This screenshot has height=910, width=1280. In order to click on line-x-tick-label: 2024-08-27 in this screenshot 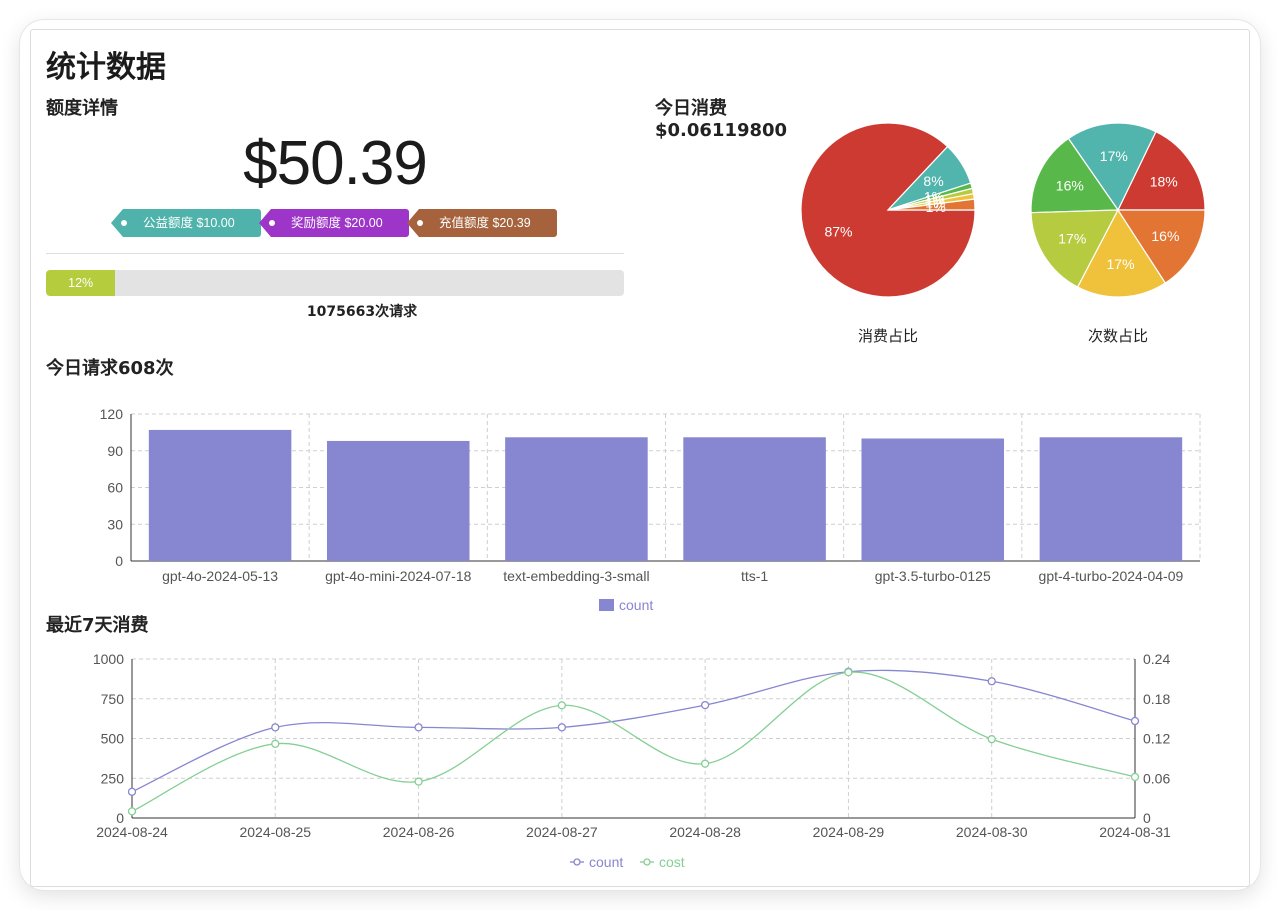, I will do `click(562, 832)`.